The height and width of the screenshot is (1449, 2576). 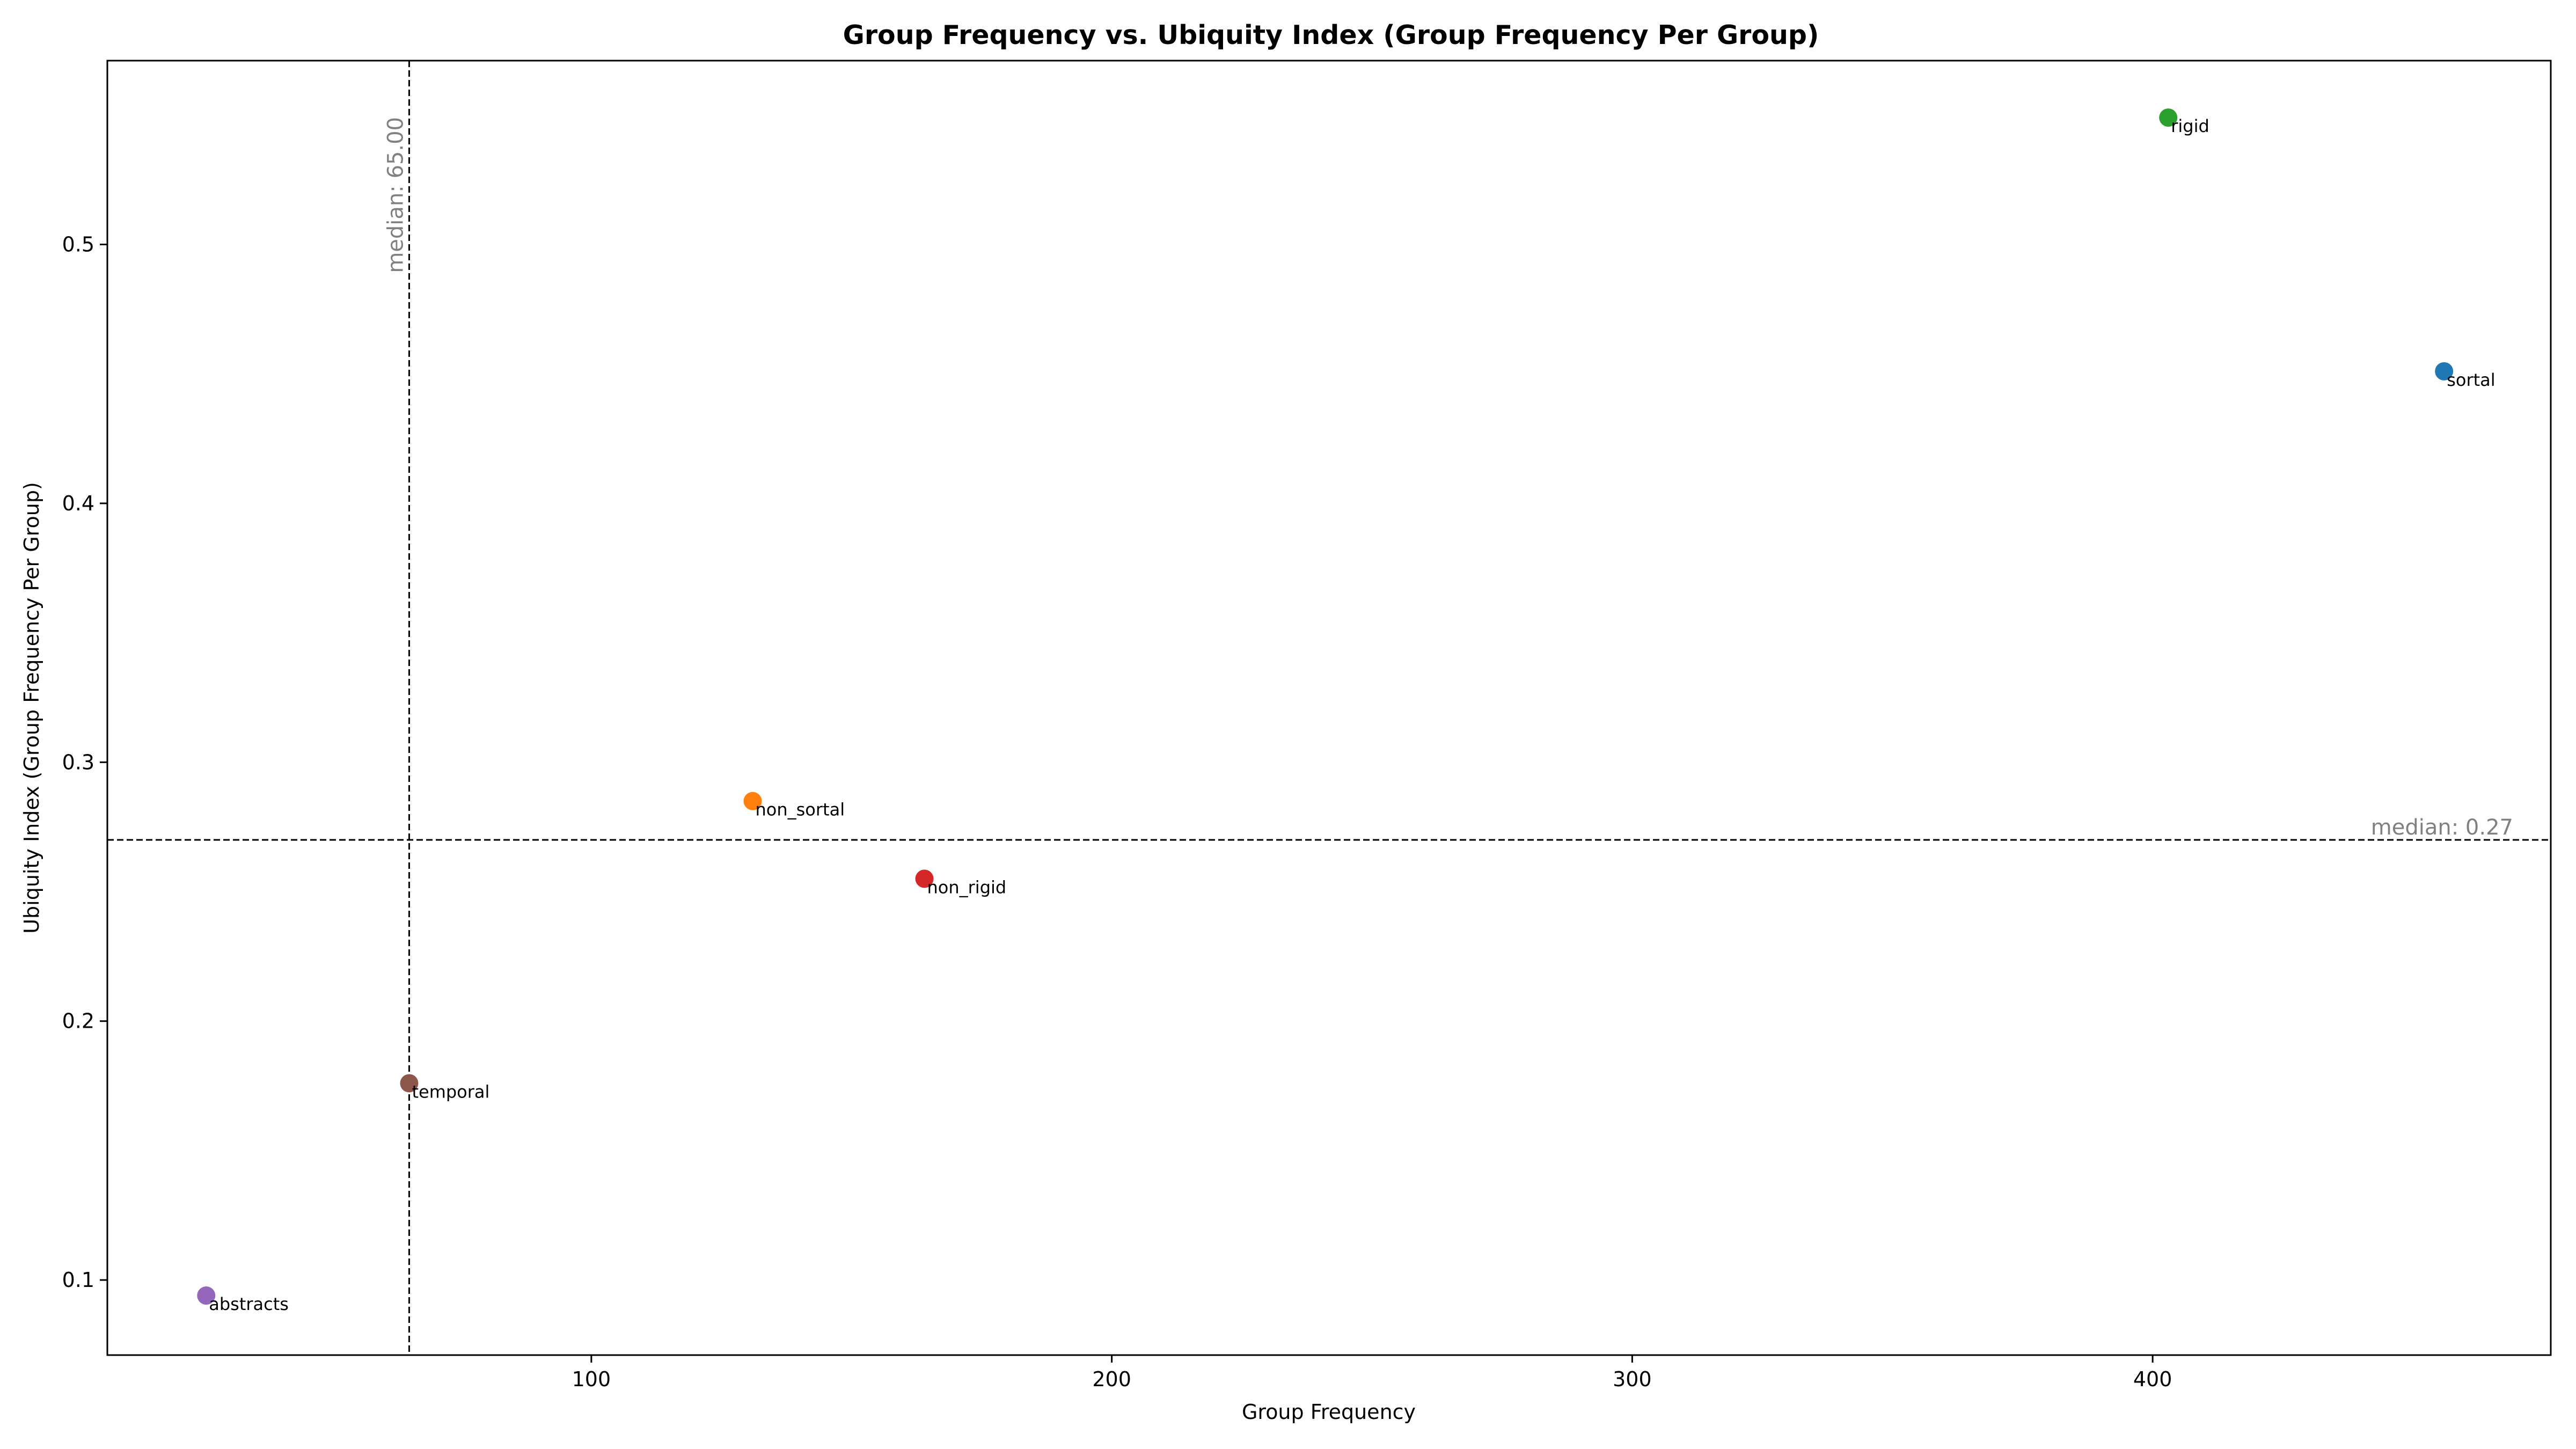 I want to click on y-tick-label: 0.3, so click(x=78, y=762).